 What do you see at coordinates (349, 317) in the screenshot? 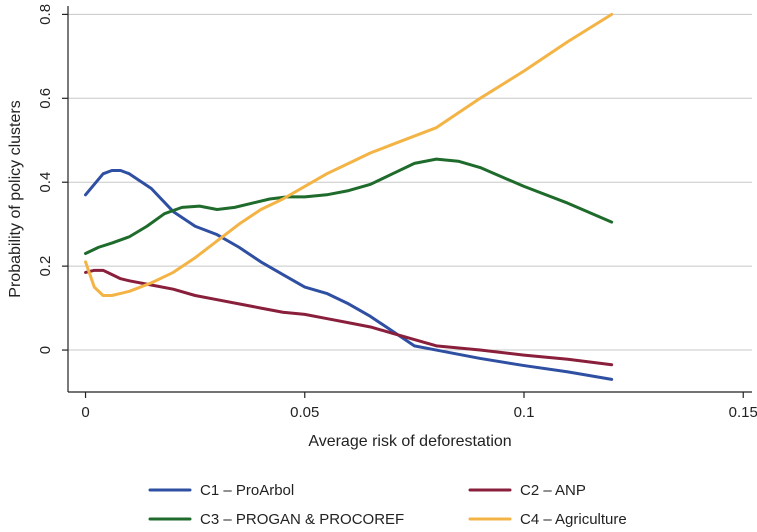
I see `series-line-c2` at bounding box center [349, 317].